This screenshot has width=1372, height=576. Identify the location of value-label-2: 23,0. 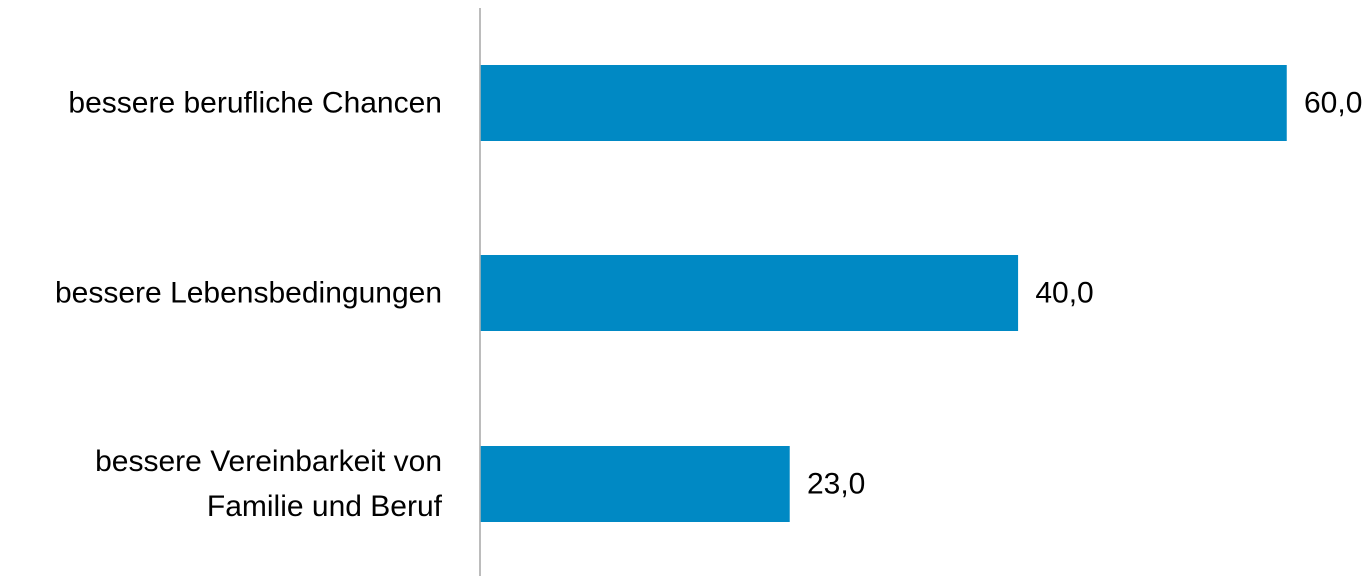
(836, 484).